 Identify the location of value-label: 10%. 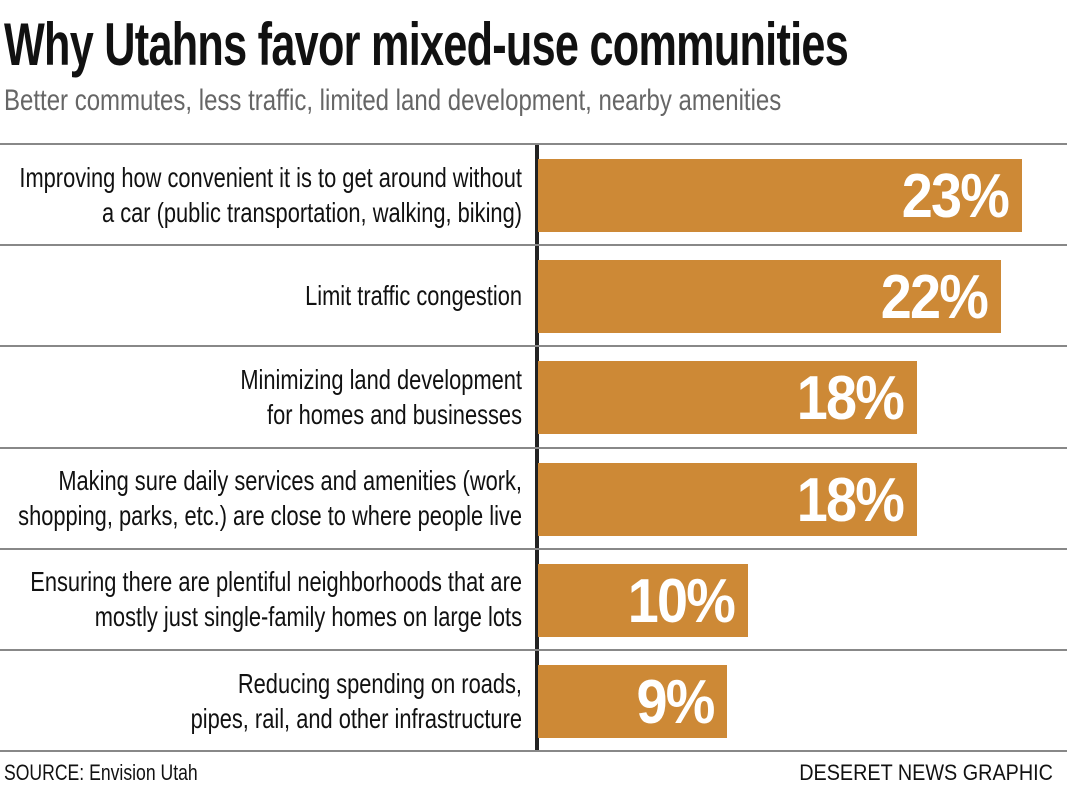
(682, 601).